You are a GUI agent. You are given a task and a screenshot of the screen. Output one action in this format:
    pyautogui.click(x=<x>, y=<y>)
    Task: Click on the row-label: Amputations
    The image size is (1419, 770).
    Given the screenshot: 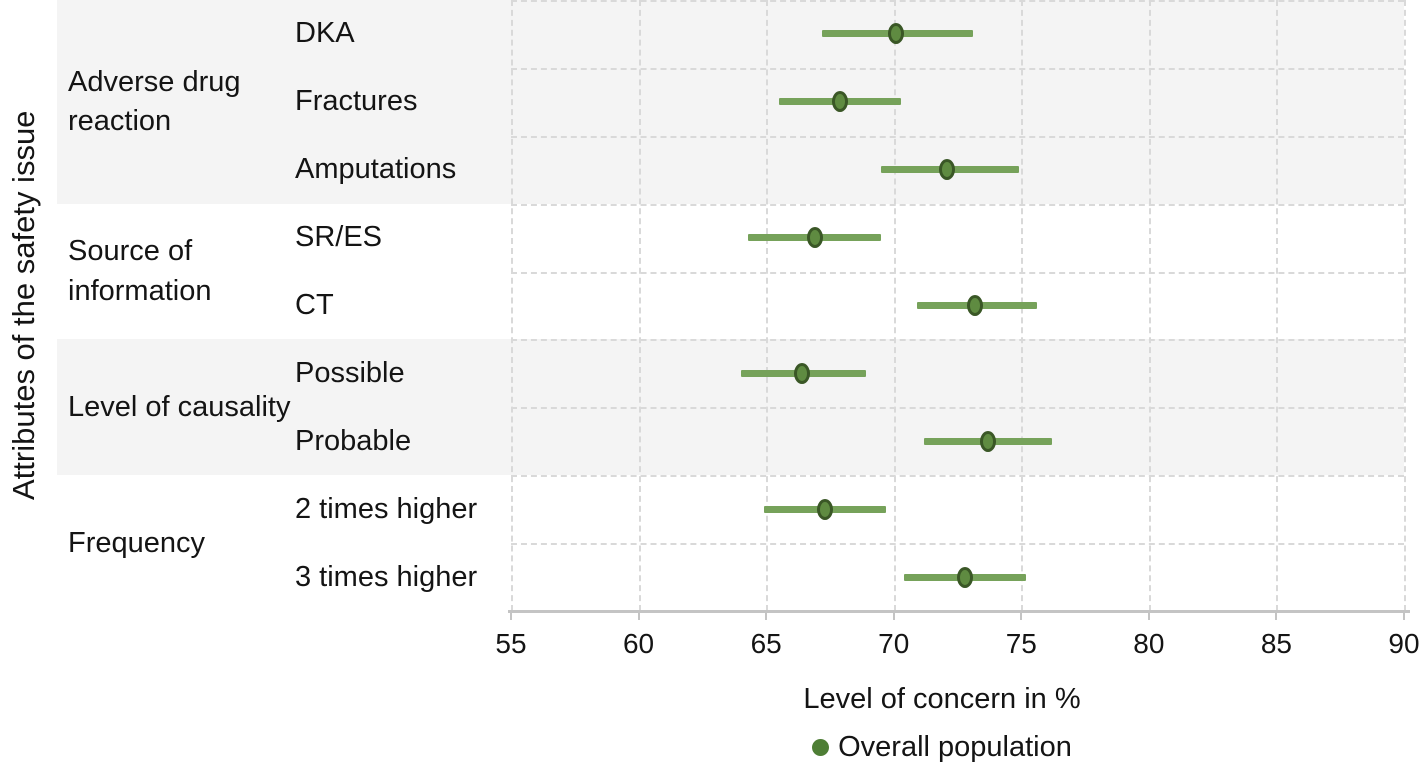 What is the action you would take?
    pyautogui.click(x=376, y=169)
    